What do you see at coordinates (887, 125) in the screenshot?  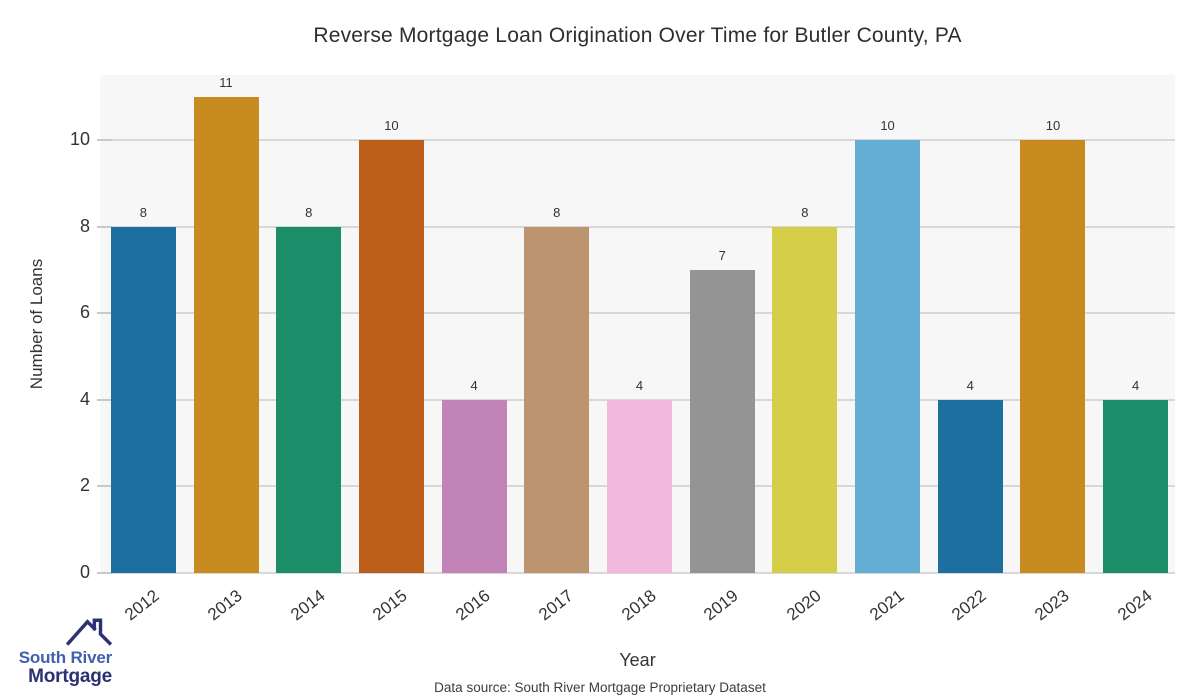 I see `bar-value-label-2021: 10` at bounding box center [887, 125].